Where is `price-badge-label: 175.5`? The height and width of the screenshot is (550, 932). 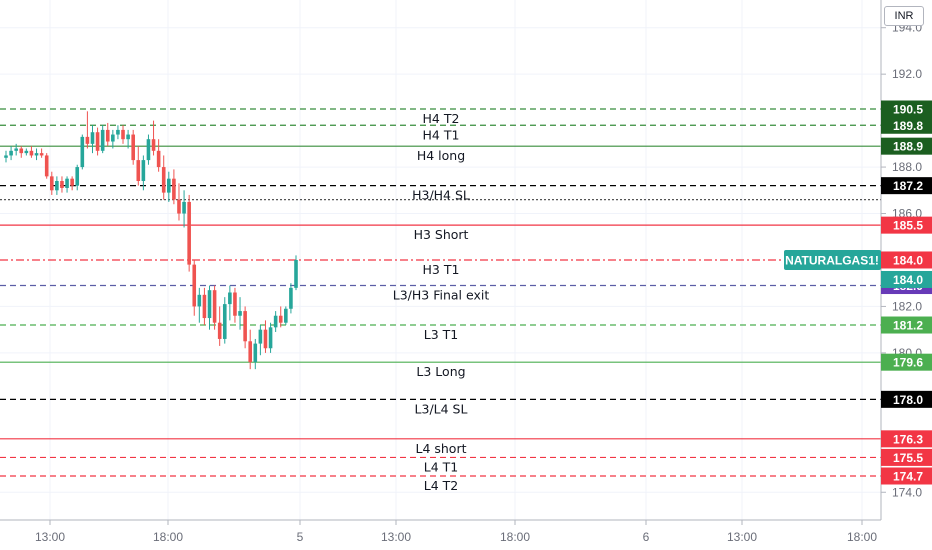
price-badge-label: 175.5 is located at coordinates (908, 458).